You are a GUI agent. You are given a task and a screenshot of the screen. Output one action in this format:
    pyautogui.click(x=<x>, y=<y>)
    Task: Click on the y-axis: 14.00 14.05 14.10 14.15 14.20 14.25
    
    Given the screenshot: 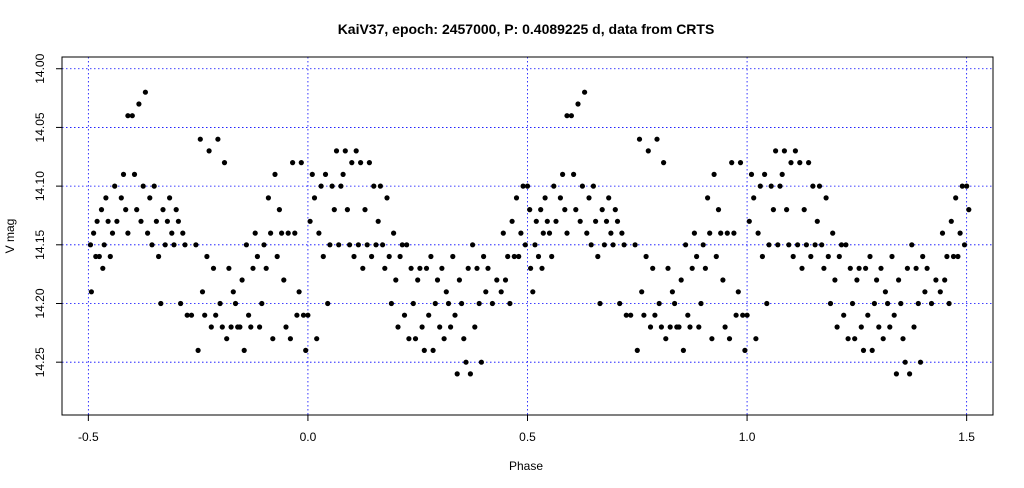 What is the action you would take?
    pyautogui.click(x=47, y=215)
    